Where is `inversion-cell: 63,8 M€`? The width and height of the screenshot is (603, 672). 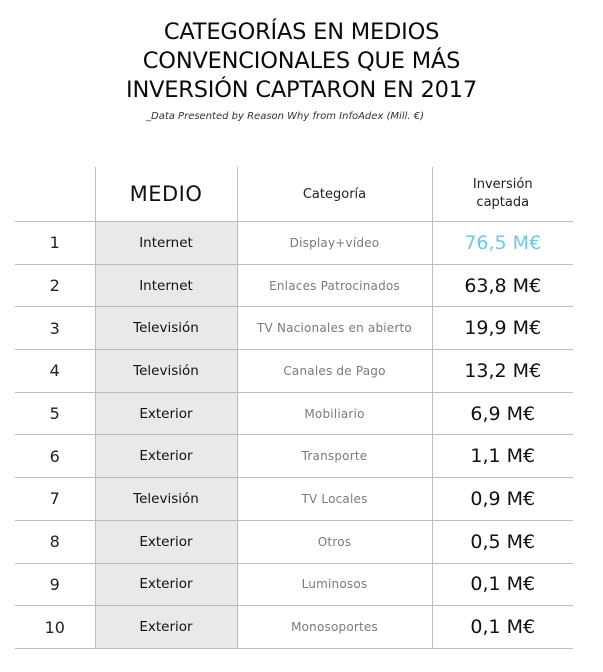
inversion-cell: 63,8 M€ is located at coordinates (502, 285).